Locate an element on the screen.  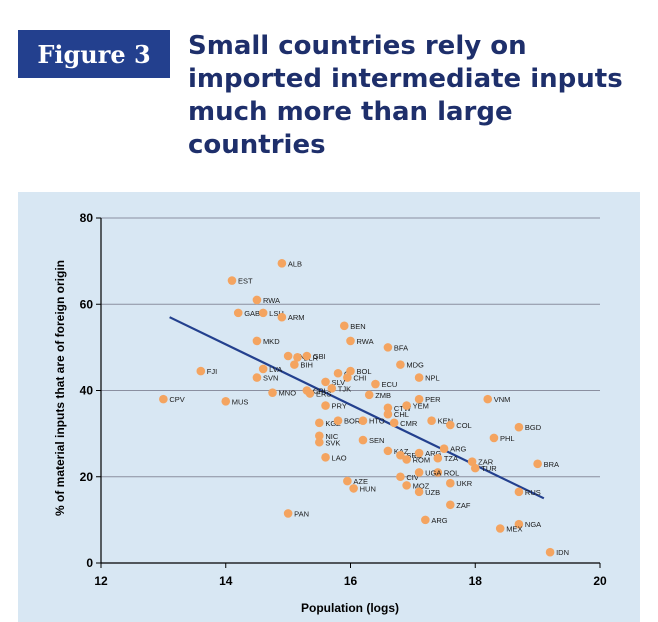
point-label-39: HTO is located at coordinates (377, 421).